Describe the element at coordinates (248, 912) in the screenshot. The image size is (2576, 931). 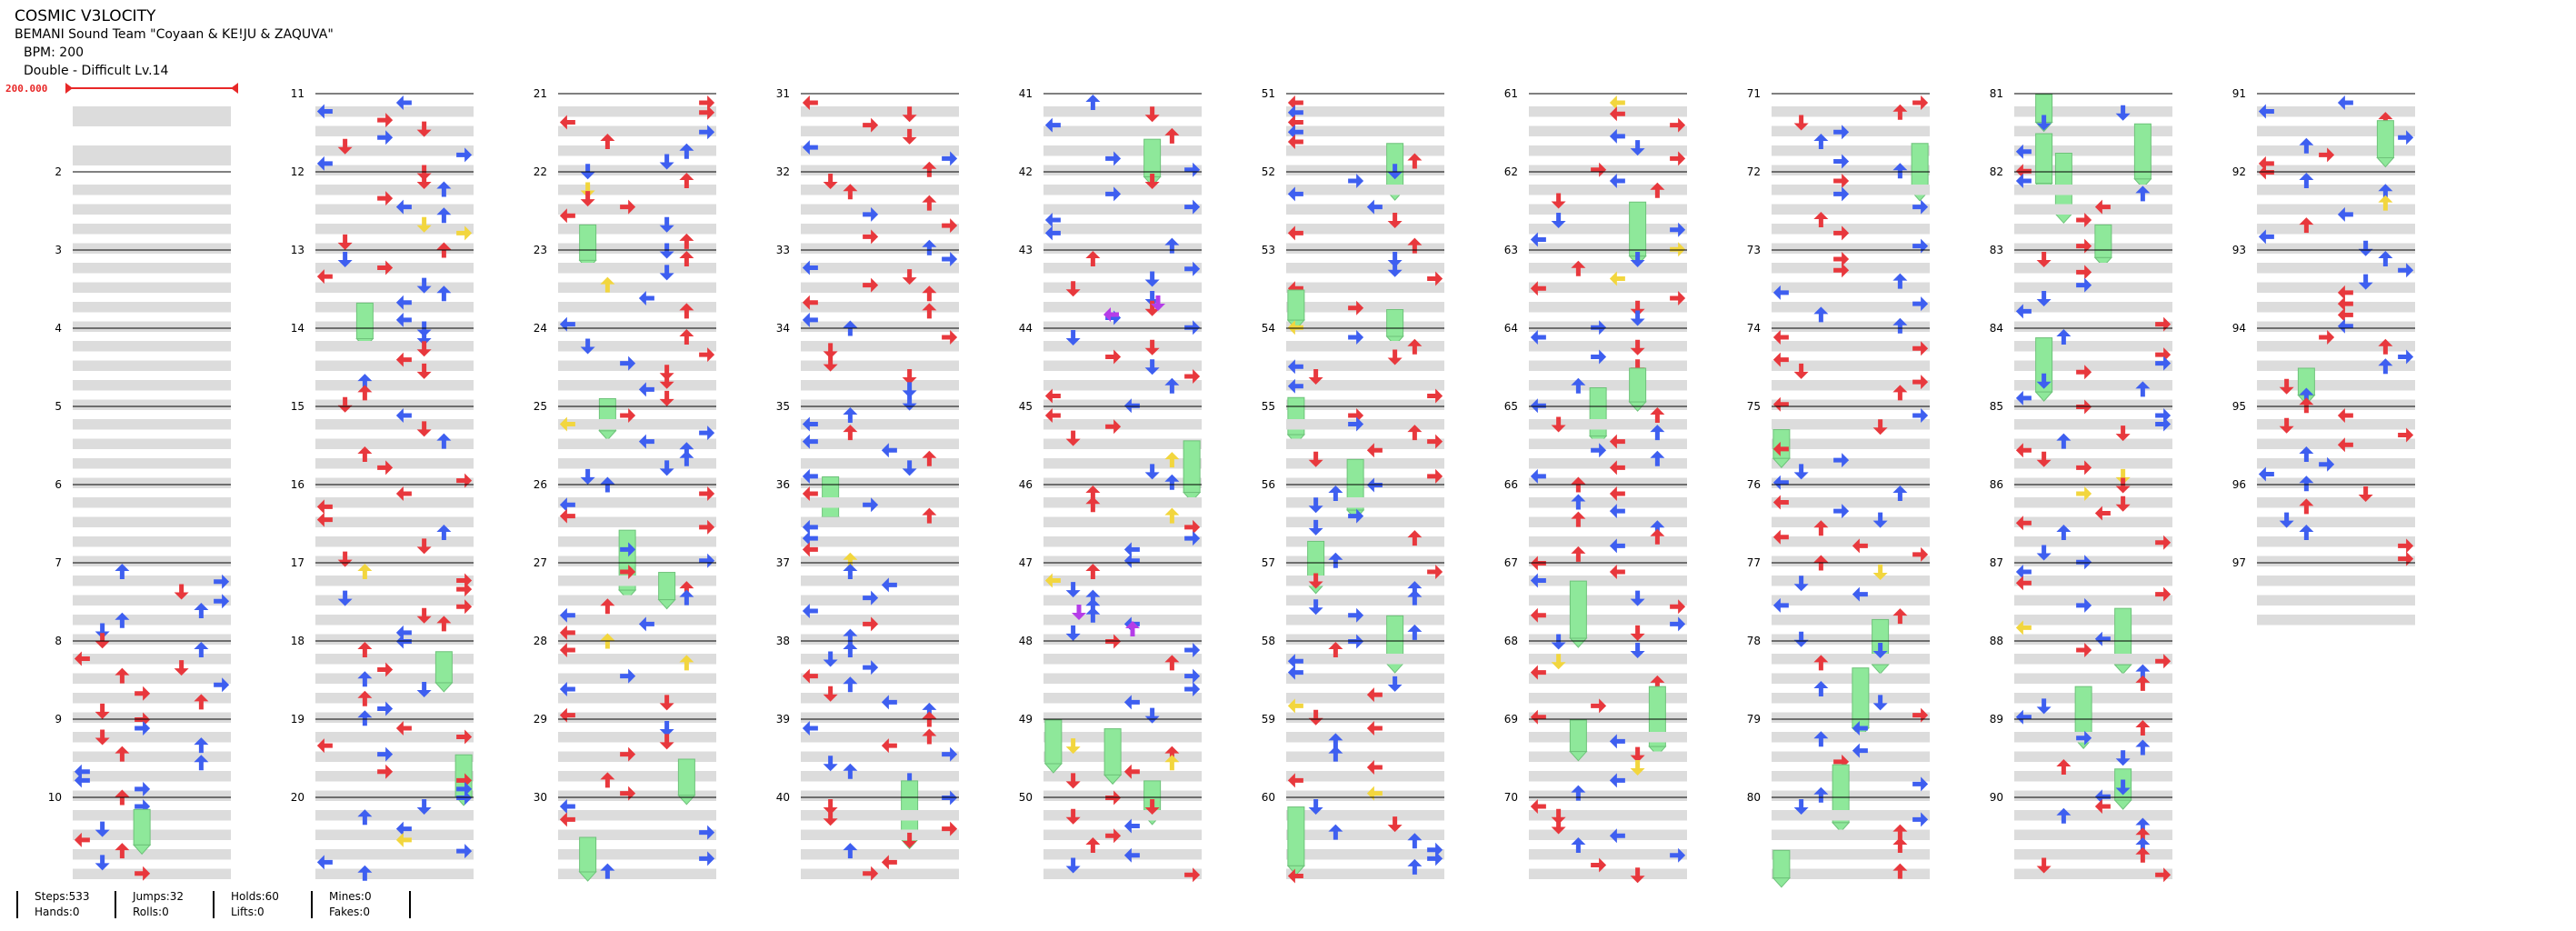
I see `stat-lifts: Lifts:0` at that location.